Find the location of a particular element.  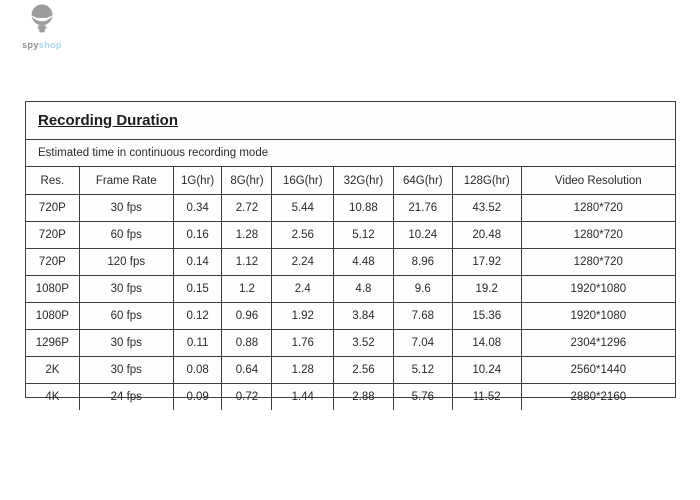

table-cell: 14.08 is located at coordinates (486, 343).